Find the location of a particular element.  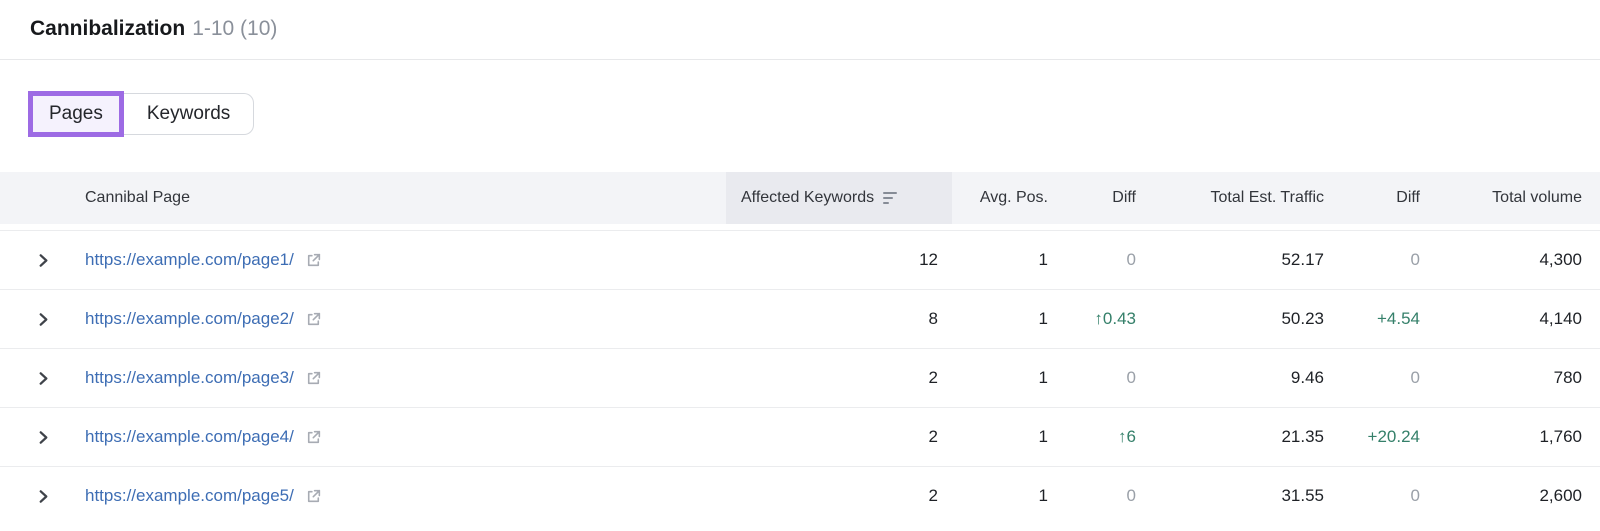

volume-value: 780 is located at coordinates (1567, 377).